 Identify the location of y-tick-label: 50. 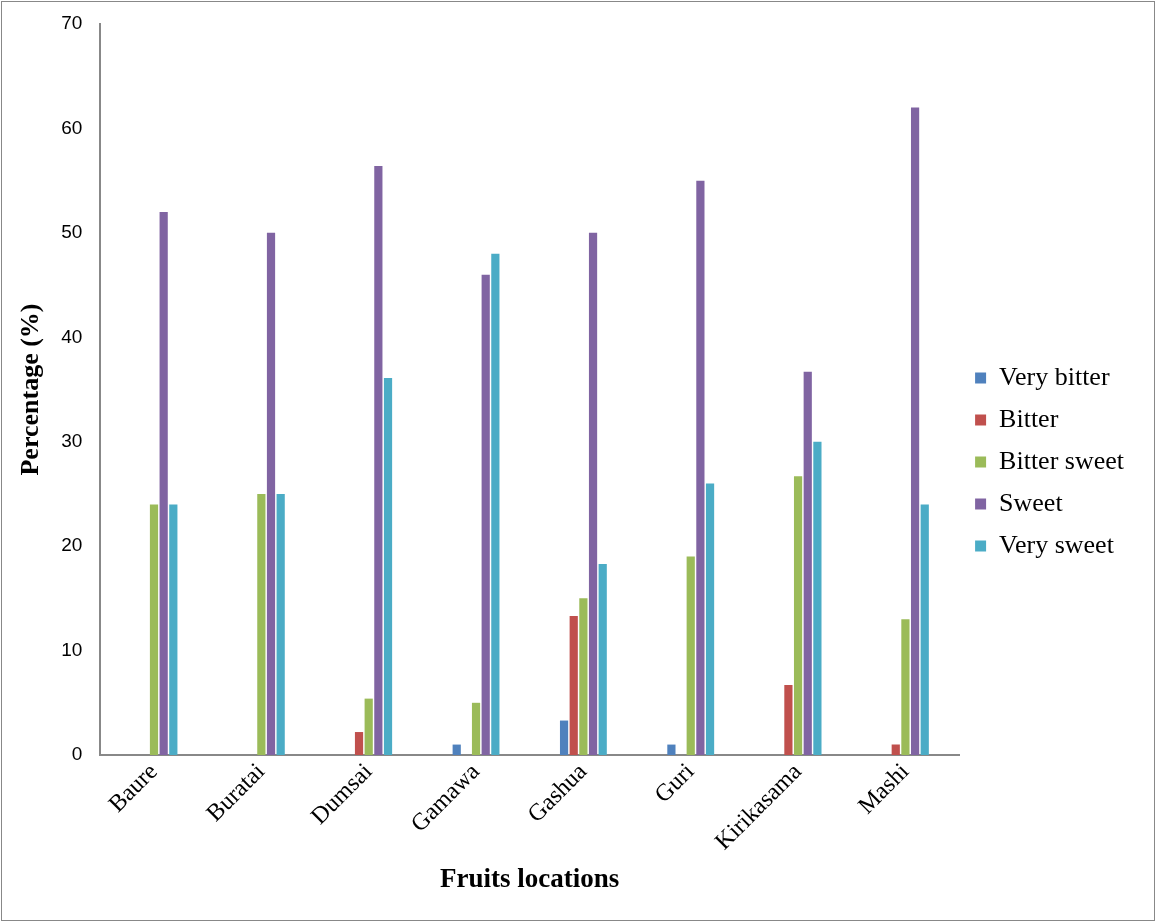
(72, 232).